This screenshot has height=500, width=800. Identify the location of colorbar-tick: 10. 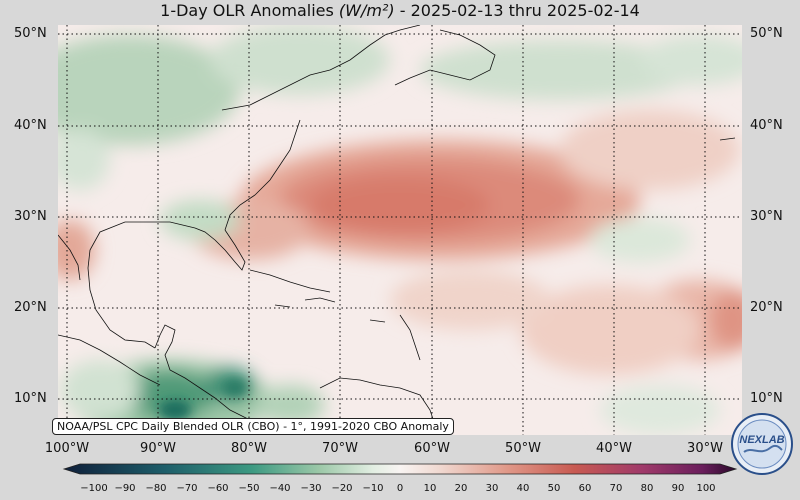
(430, 488).